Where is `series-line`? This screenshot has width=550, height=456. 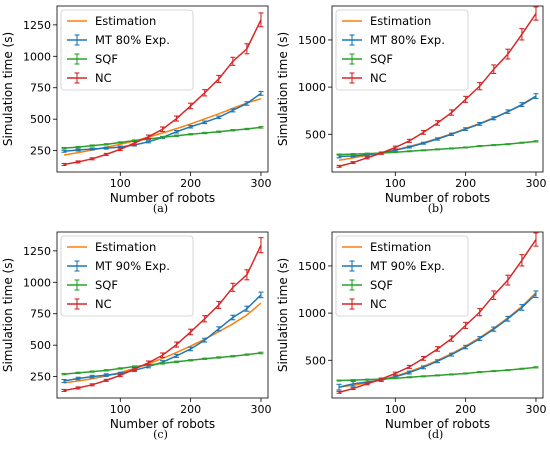 series-line is located at coordinates (162, 343).